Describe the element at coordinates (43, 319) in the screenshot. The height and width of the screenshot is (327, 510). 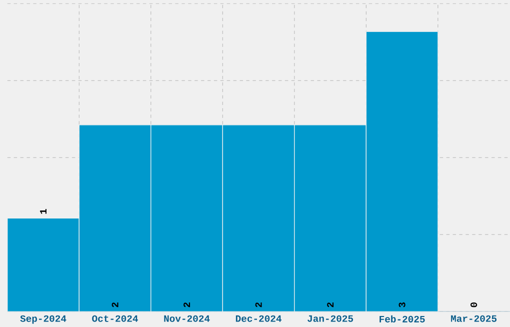
I see `x-tick-label: Sep-2024` at that location.